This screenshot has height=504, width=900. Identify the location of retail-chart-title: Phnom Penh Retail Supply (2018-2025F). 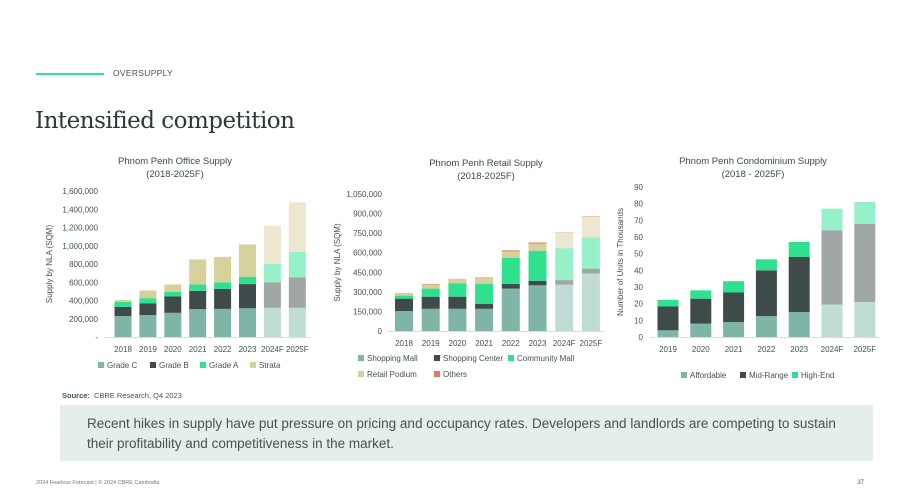
(486, 170).